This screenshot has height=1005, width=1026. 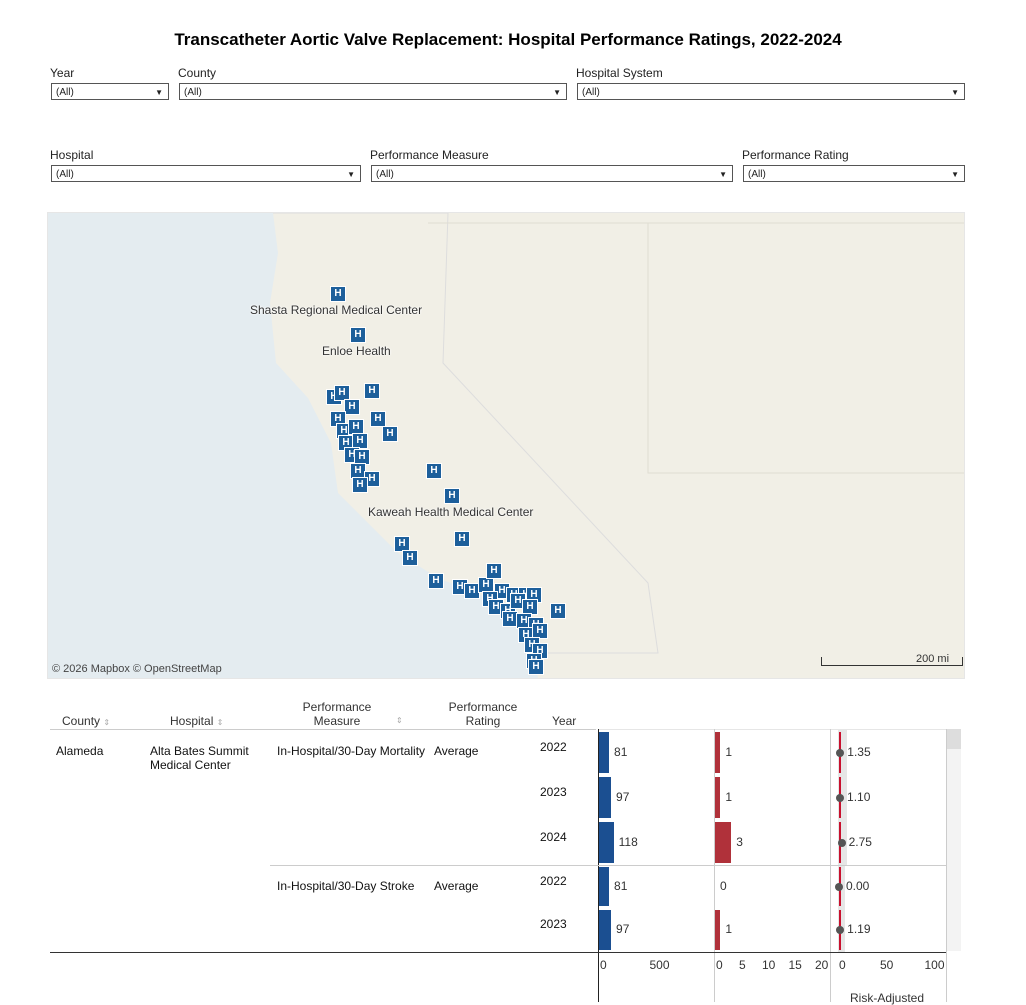 What do you see at coordinates (769, 965) in the screenshot?
I see `axis-tick: 10` at bounding box center [769, 965].